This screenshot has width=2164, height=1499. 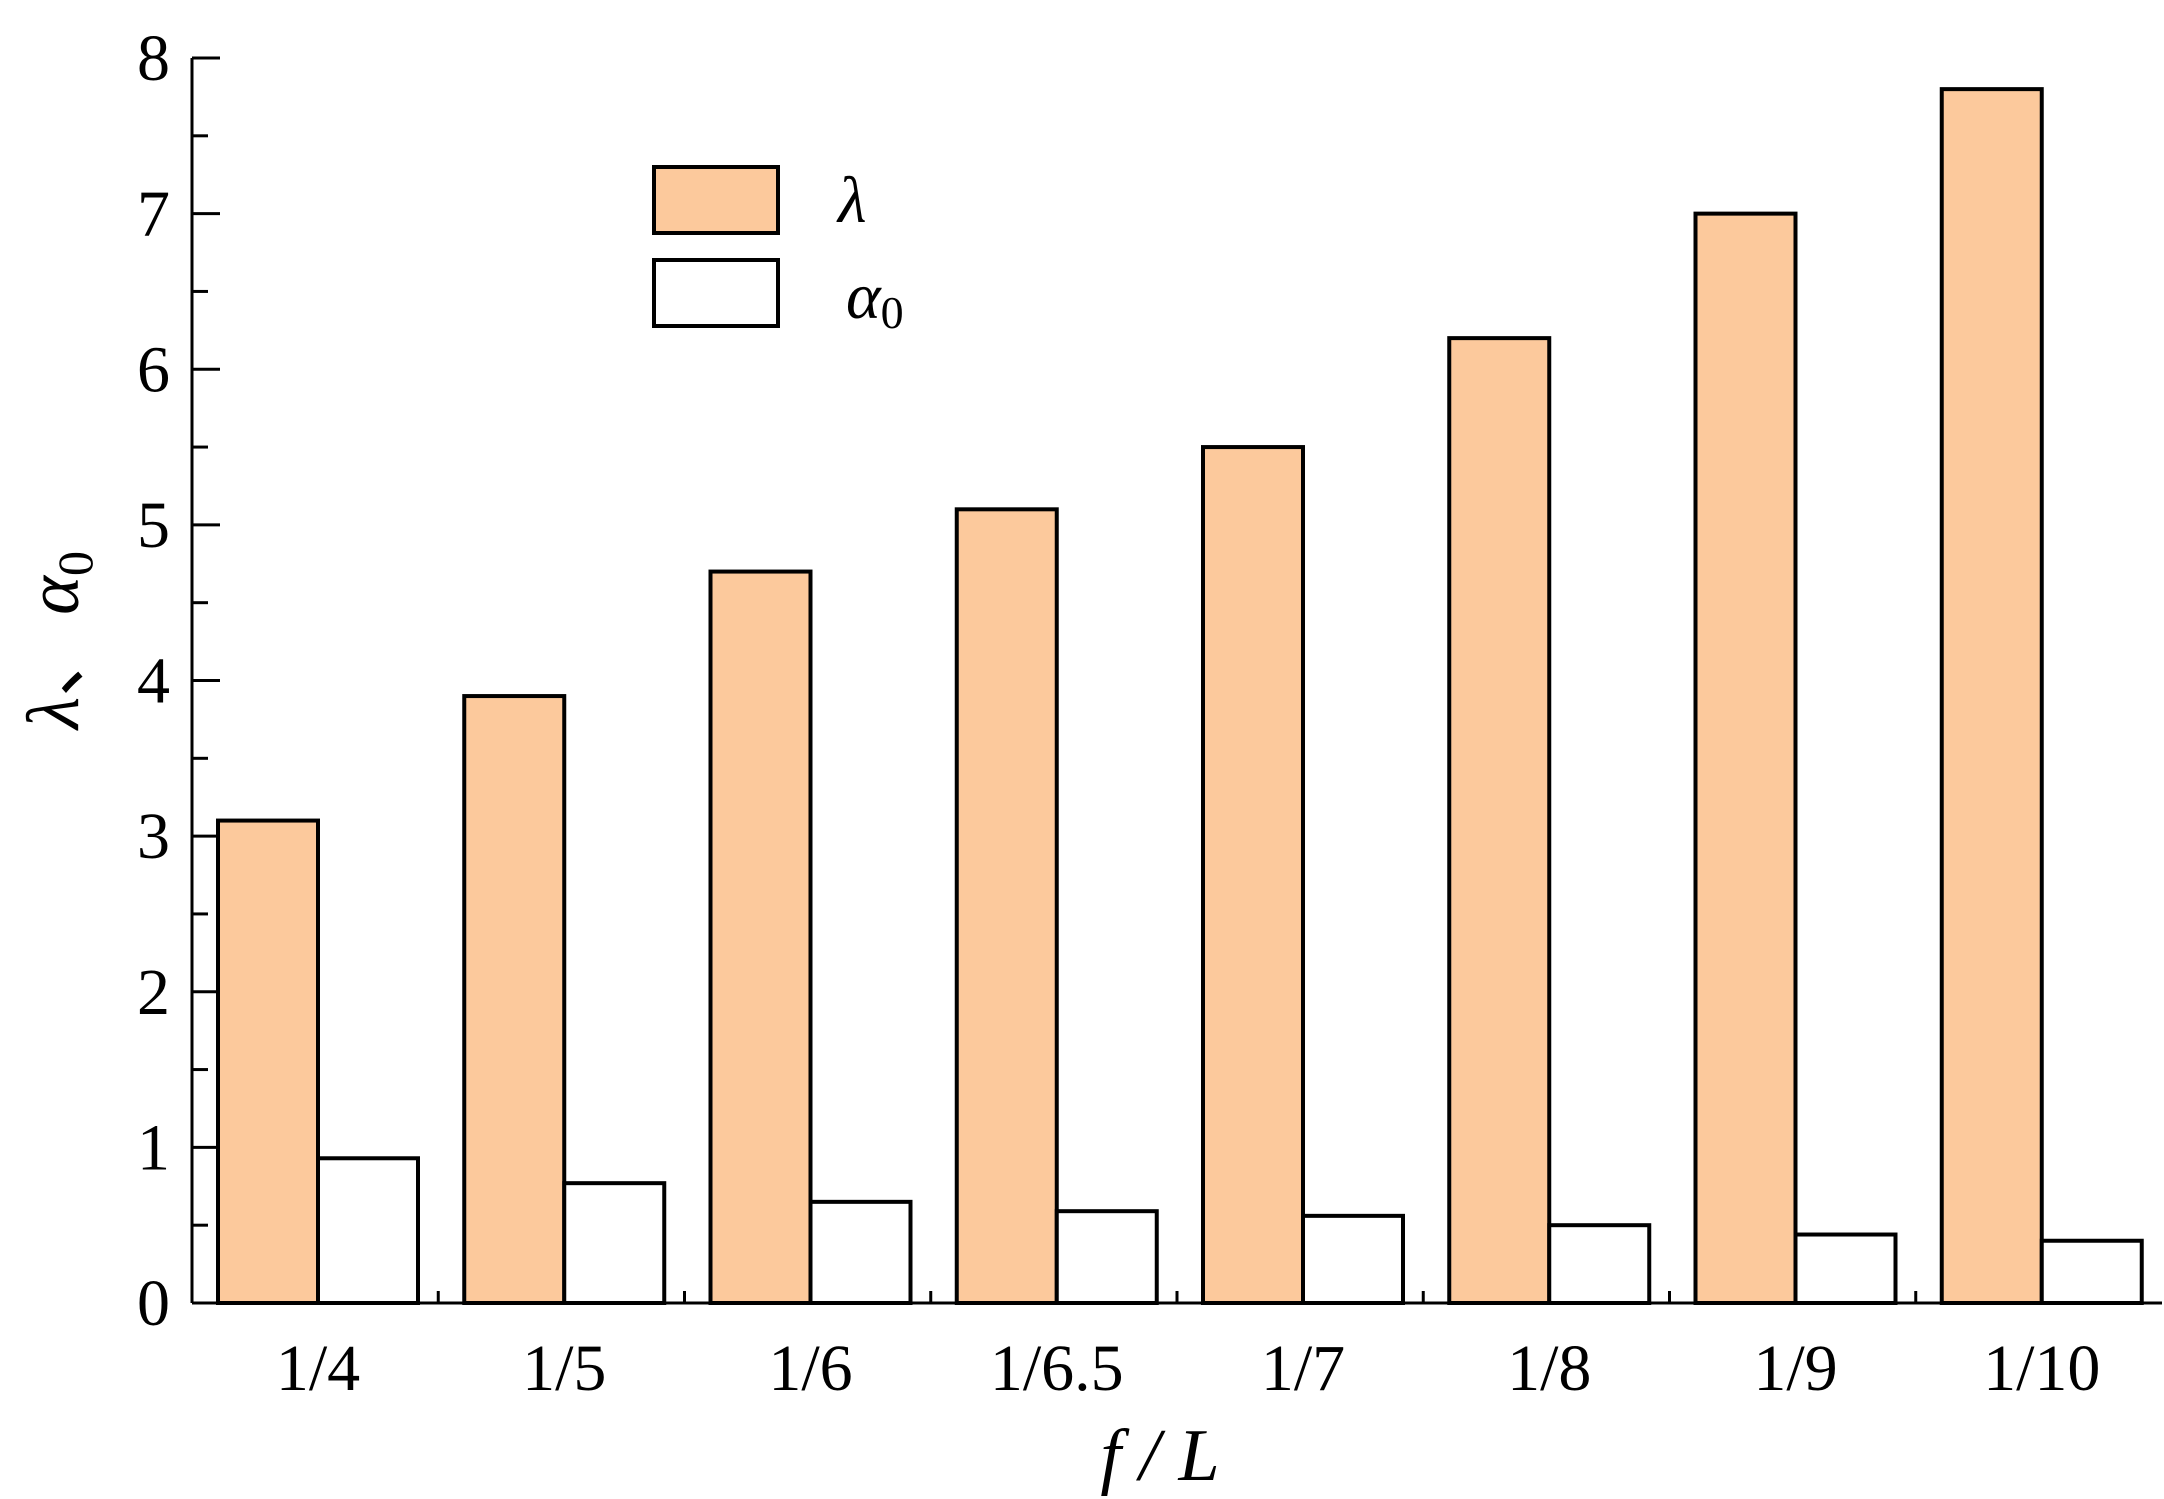 What do you see at coordinates (153, 525) in the screenshot?
I see `y-tick-label: 5` at bounding box center [153, 525].